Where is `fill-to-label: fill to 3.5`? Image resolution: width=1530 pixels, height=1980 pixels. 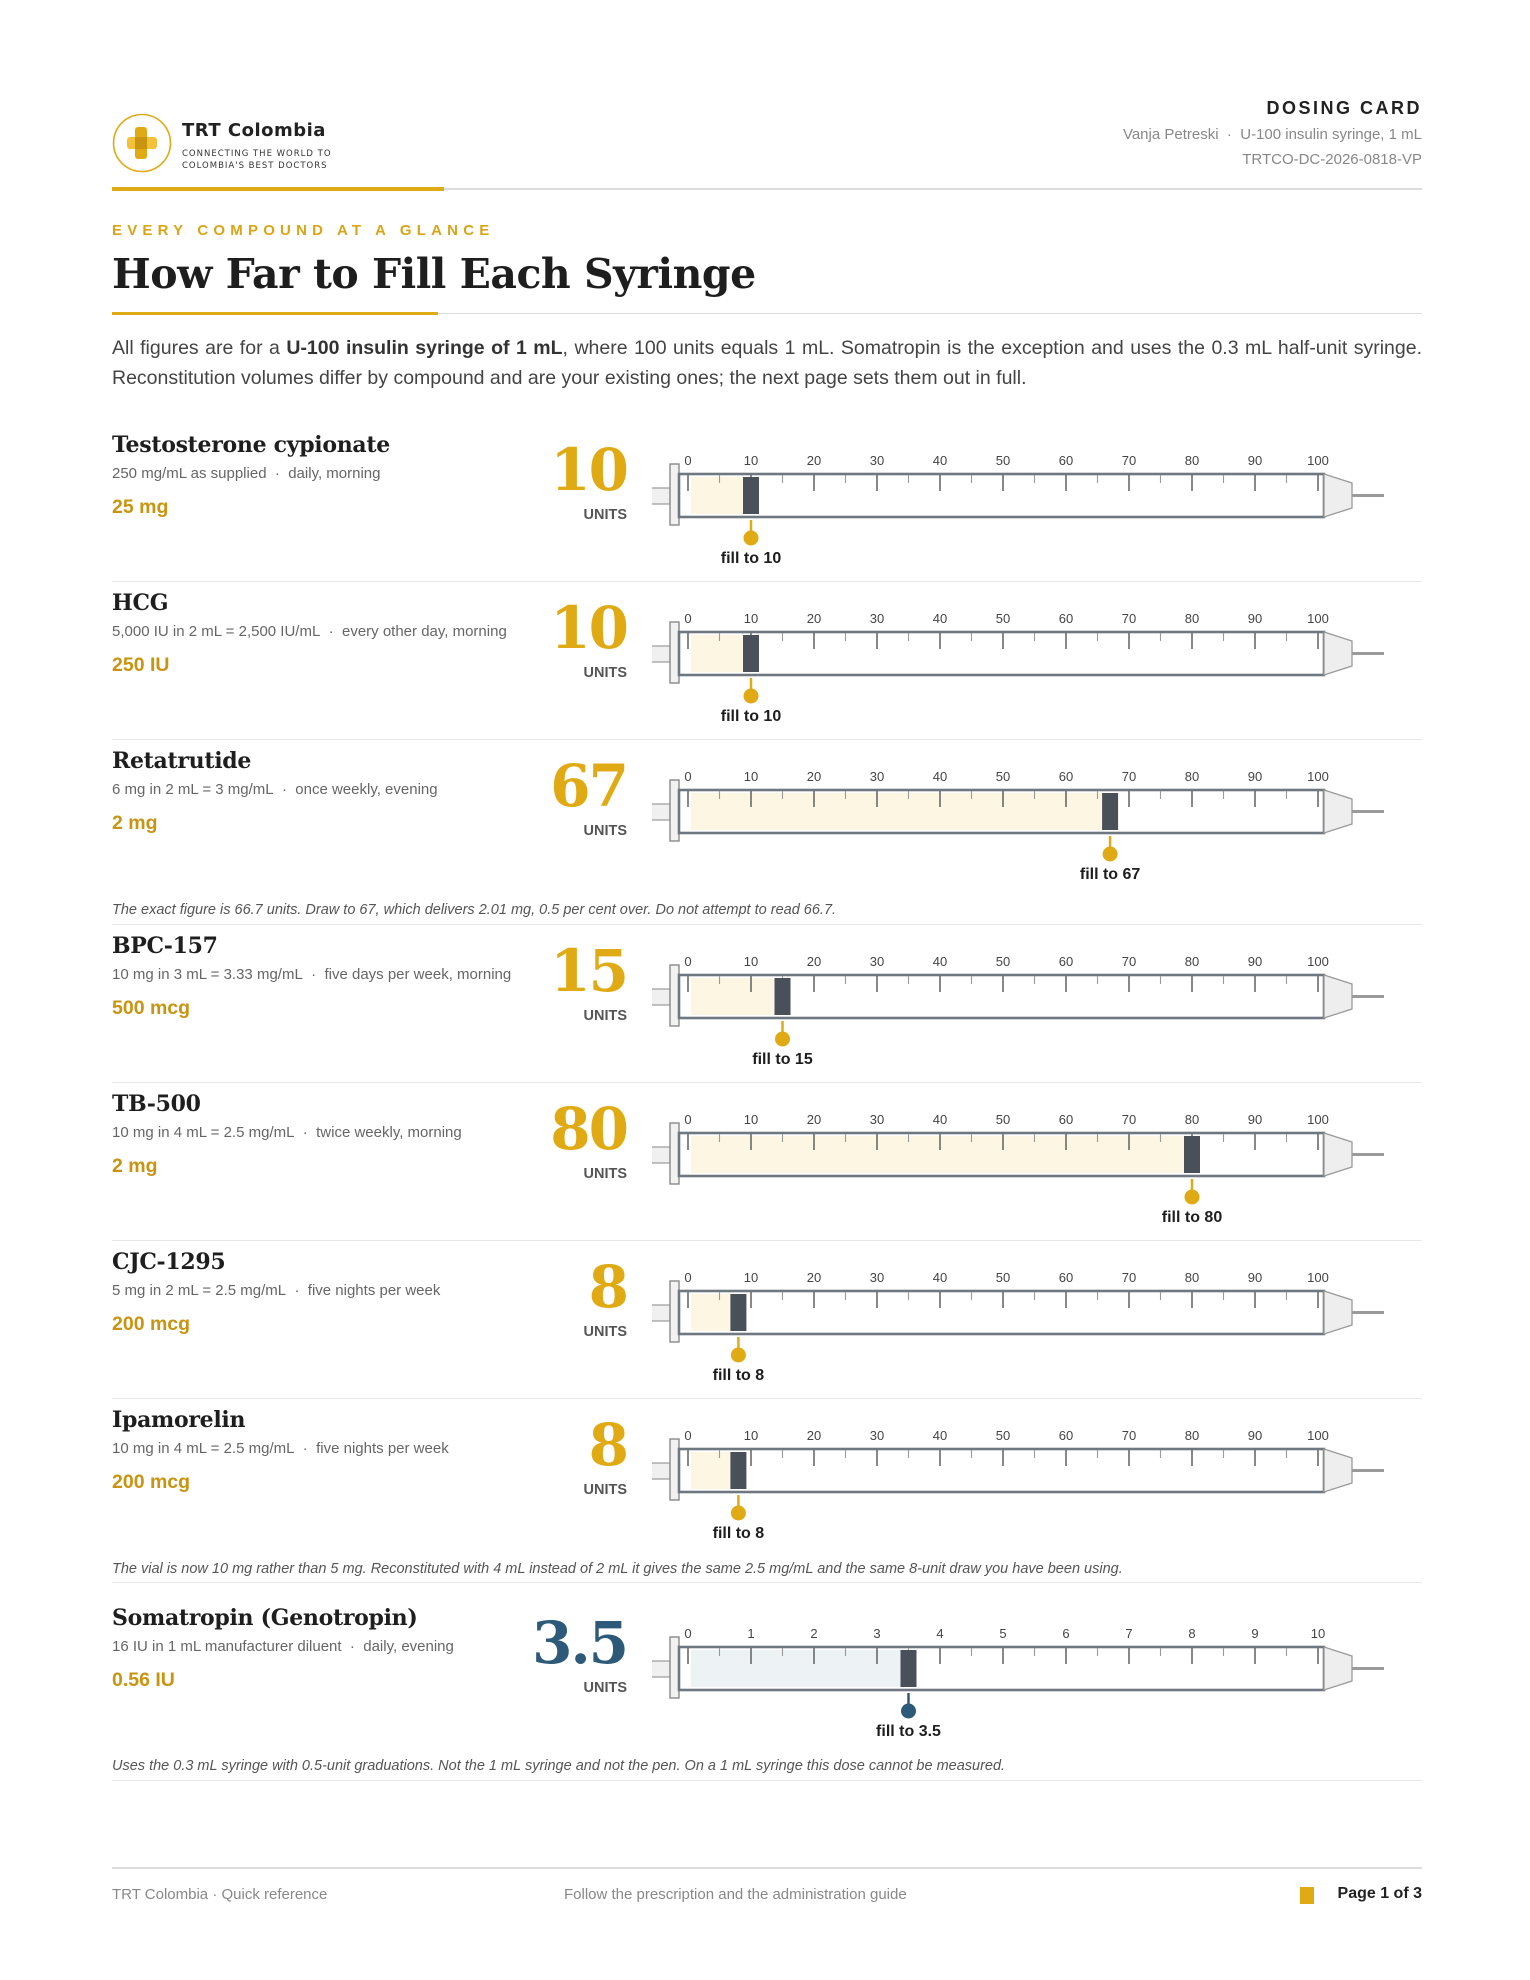 fill-to-label: fill to 3.5 is located at coordinates (908, 1731).